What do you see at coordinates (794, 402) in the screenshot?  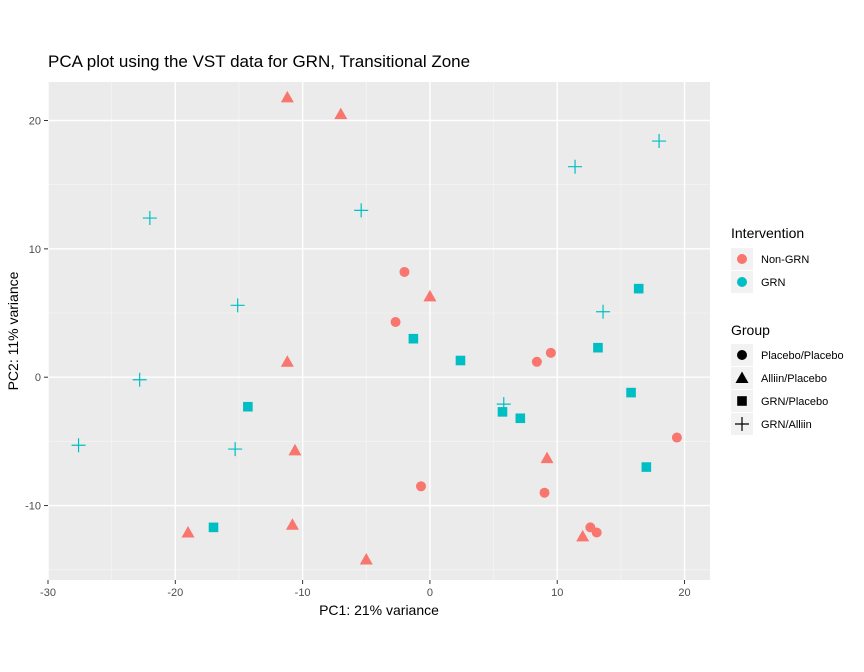 I see `legend-group-label: GRN/Placebo` at bounding box center [794, 402].